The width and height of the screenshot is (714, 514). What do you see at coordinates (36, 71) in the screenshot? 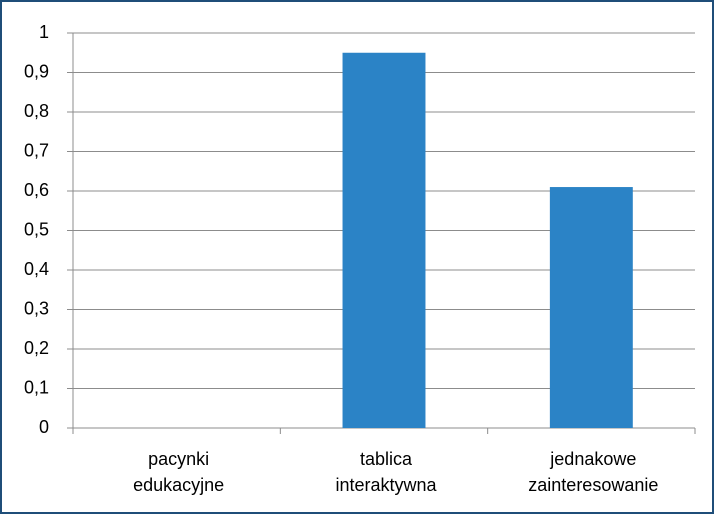
I see `y-tick-label: 0,9` at bounding box center [36, 71].